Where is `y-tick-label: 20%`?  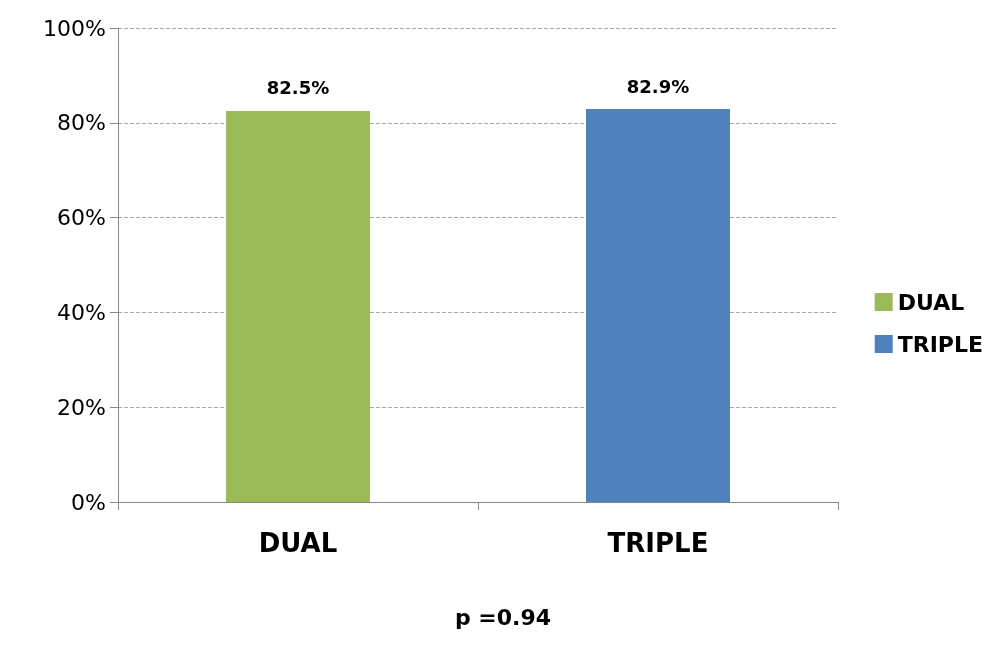 y-tick-label: 20% is located at coordinates (81, 407).